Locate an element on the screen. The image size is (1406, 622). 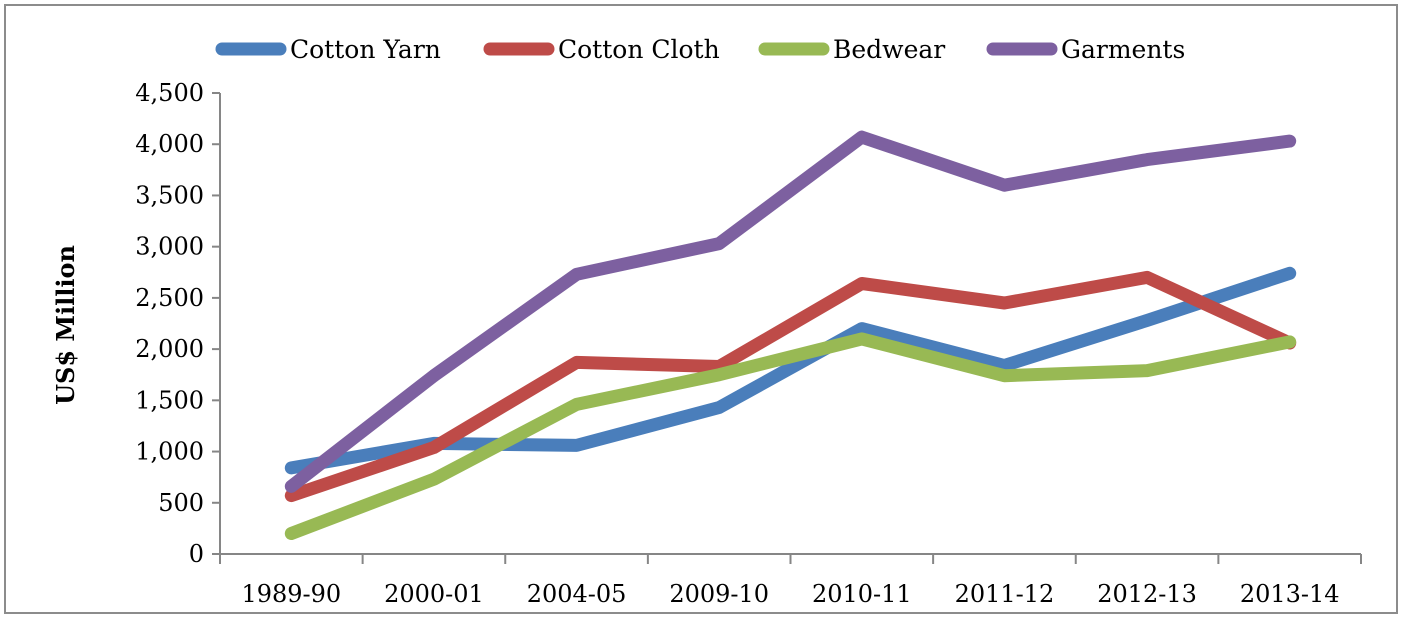
y-tick-label: 2,500 is located at coordinates (169, 298).